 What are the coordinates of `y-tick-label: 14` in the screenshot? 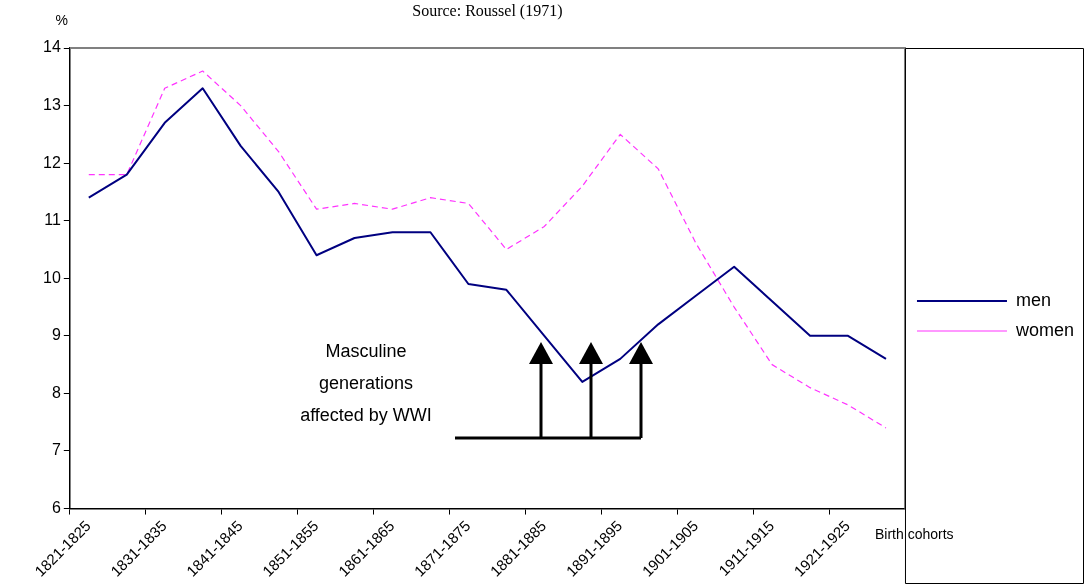 It's located at (52, 47).